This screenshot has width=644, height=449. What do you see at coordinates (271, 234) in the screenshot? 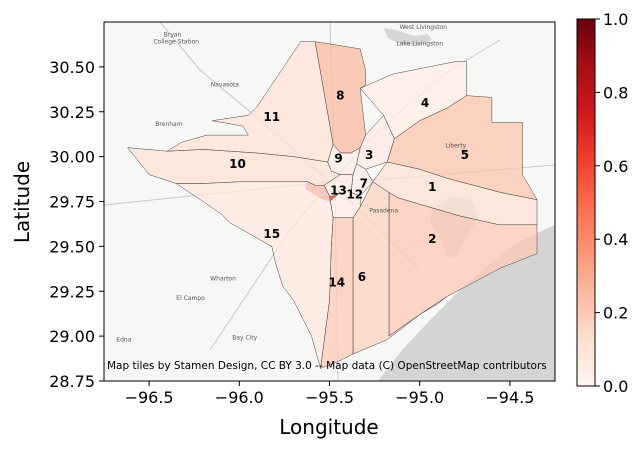
I see `region-label-15: 15` at bounding box center [271, 234].